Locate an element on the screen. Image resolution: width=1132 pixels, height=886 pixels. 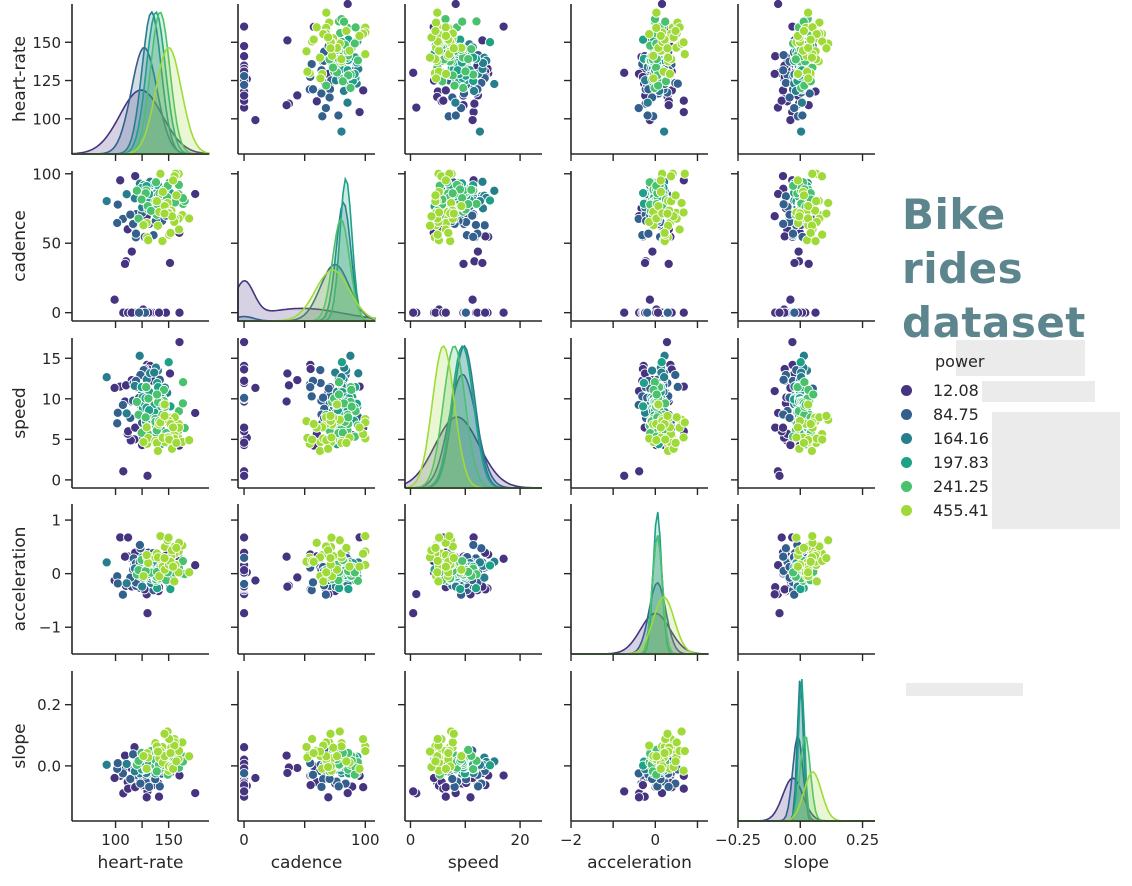
panel-acceleration-vs-cadence is located at coordinates (303, 582).